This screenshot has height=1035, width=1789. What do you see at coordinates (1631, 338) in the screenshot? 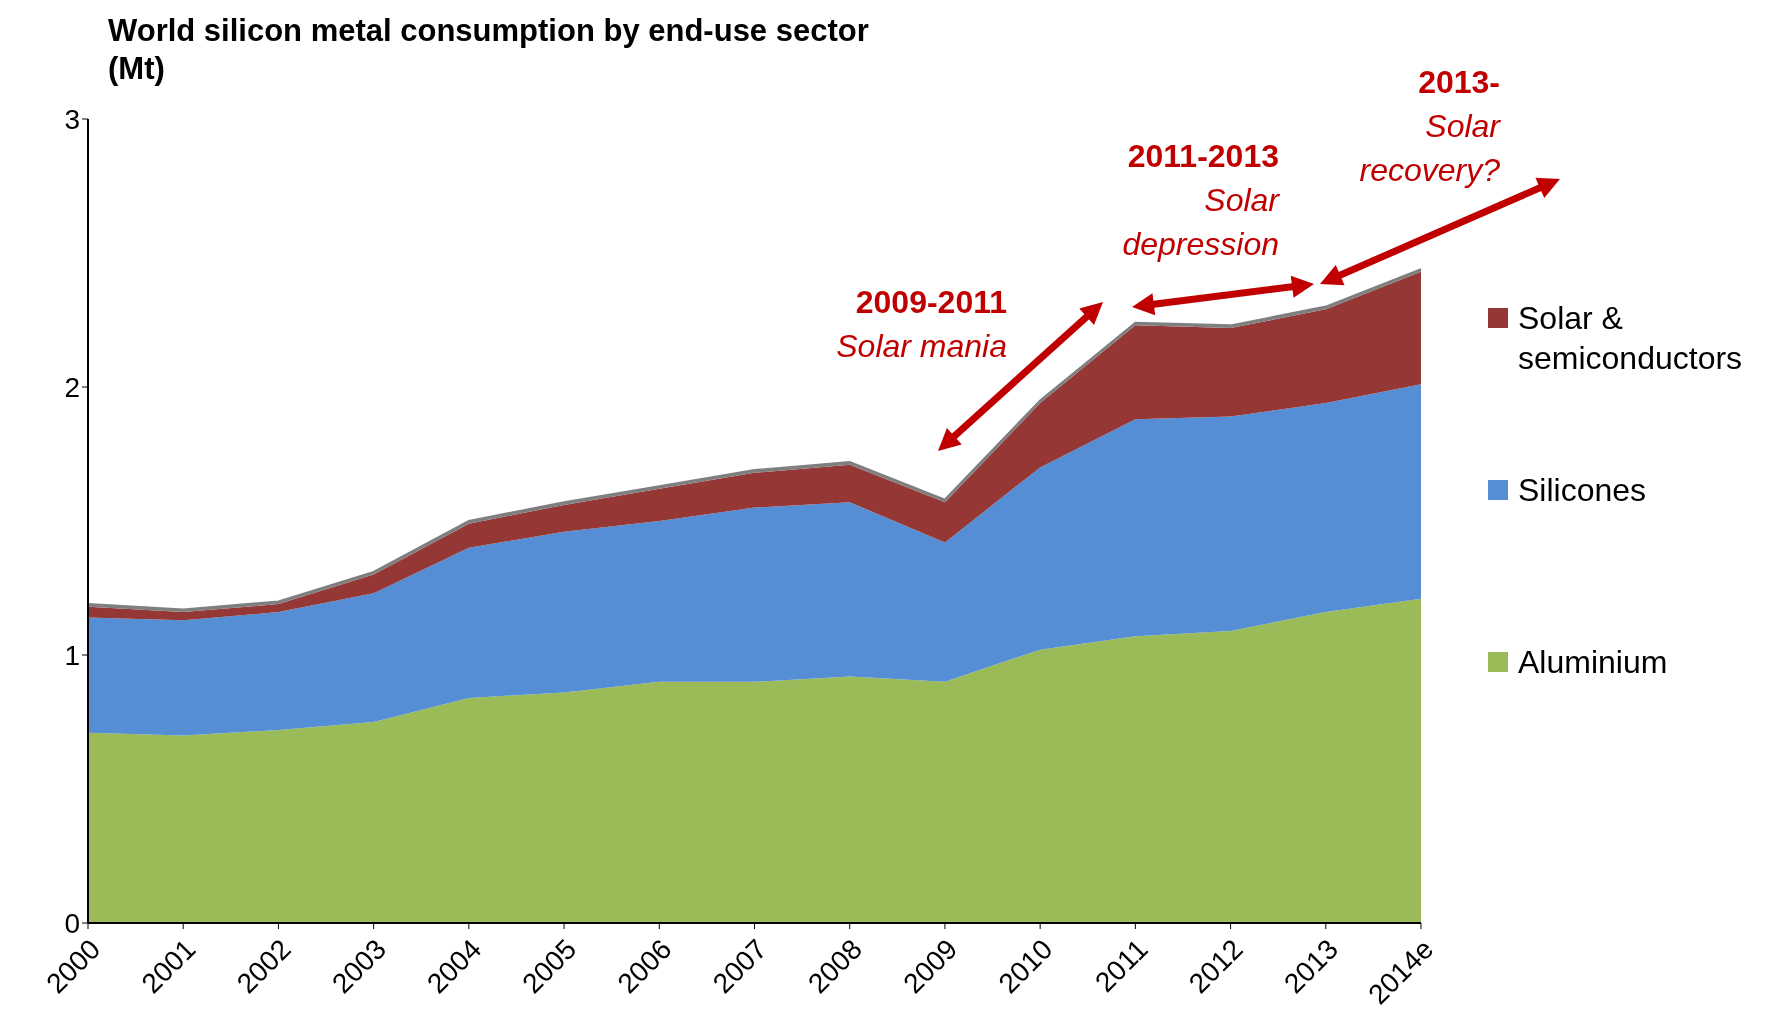
I see `legend-label: Solar & semiconductors` at bounding box center [1631, 338].